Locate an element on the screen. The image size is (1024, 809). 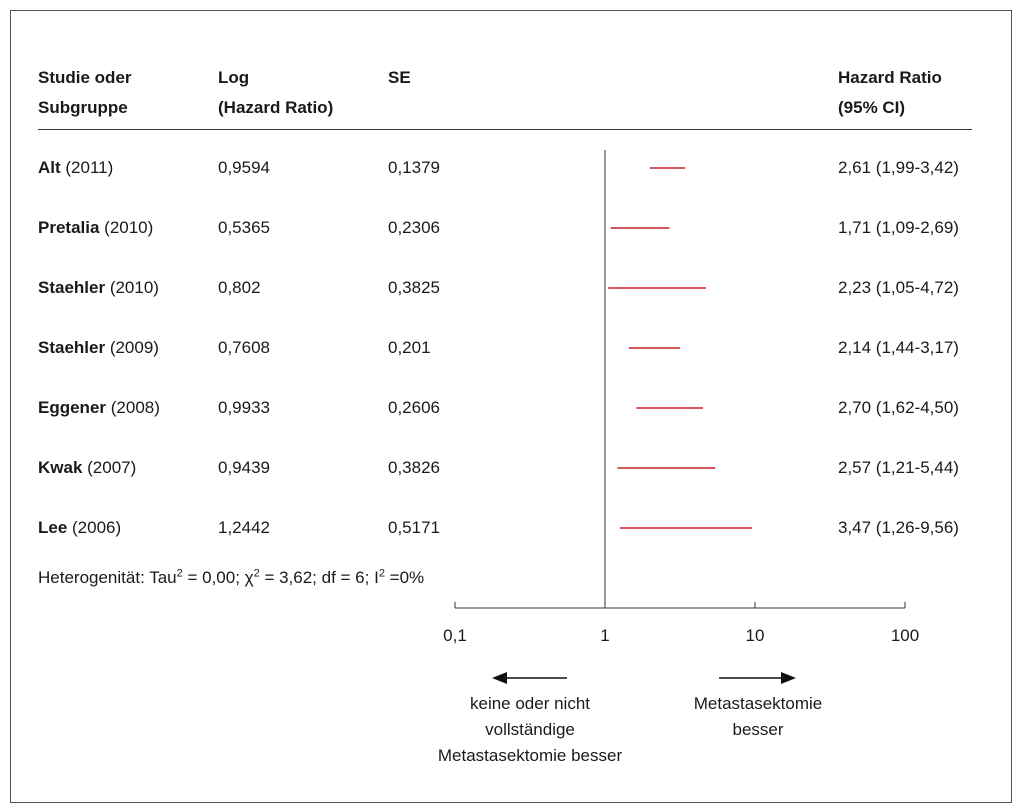
header-hr-line1: Hazard Ratio is located at coordinates (890, 77).